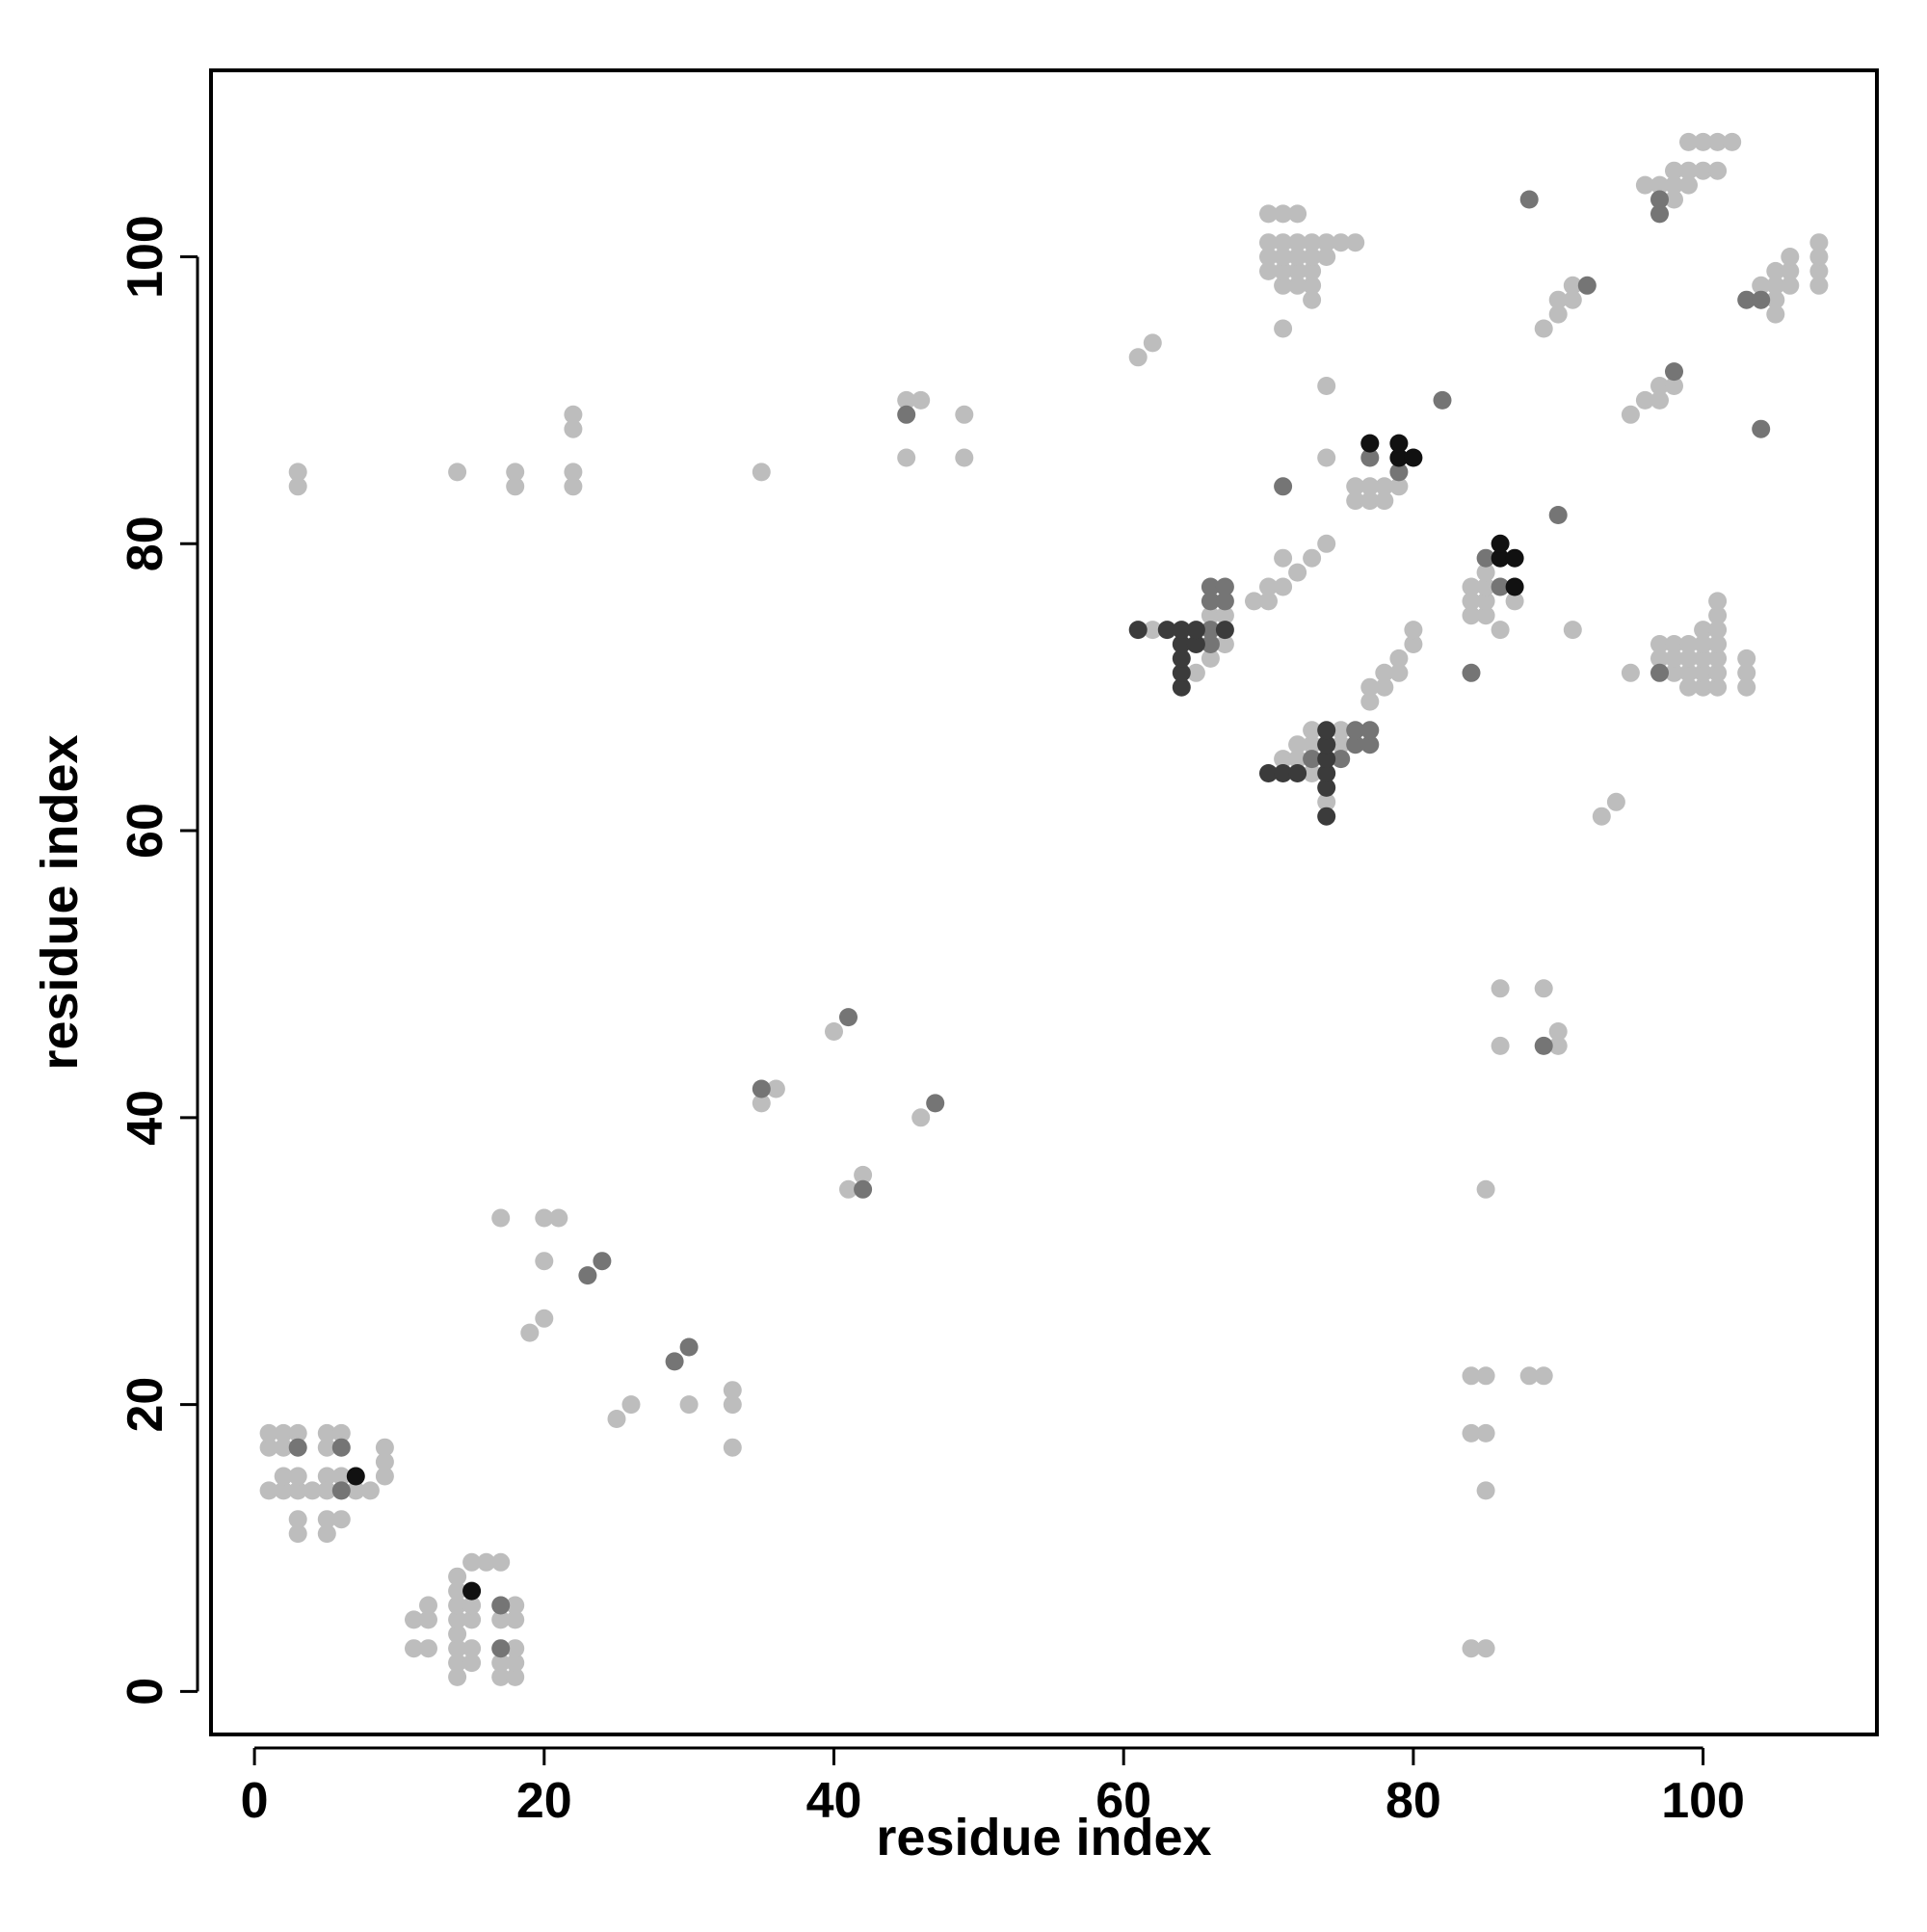 This screenshot has height=1932, width=1927. I want to click on y-tick-label: 60, so click(145, 831).